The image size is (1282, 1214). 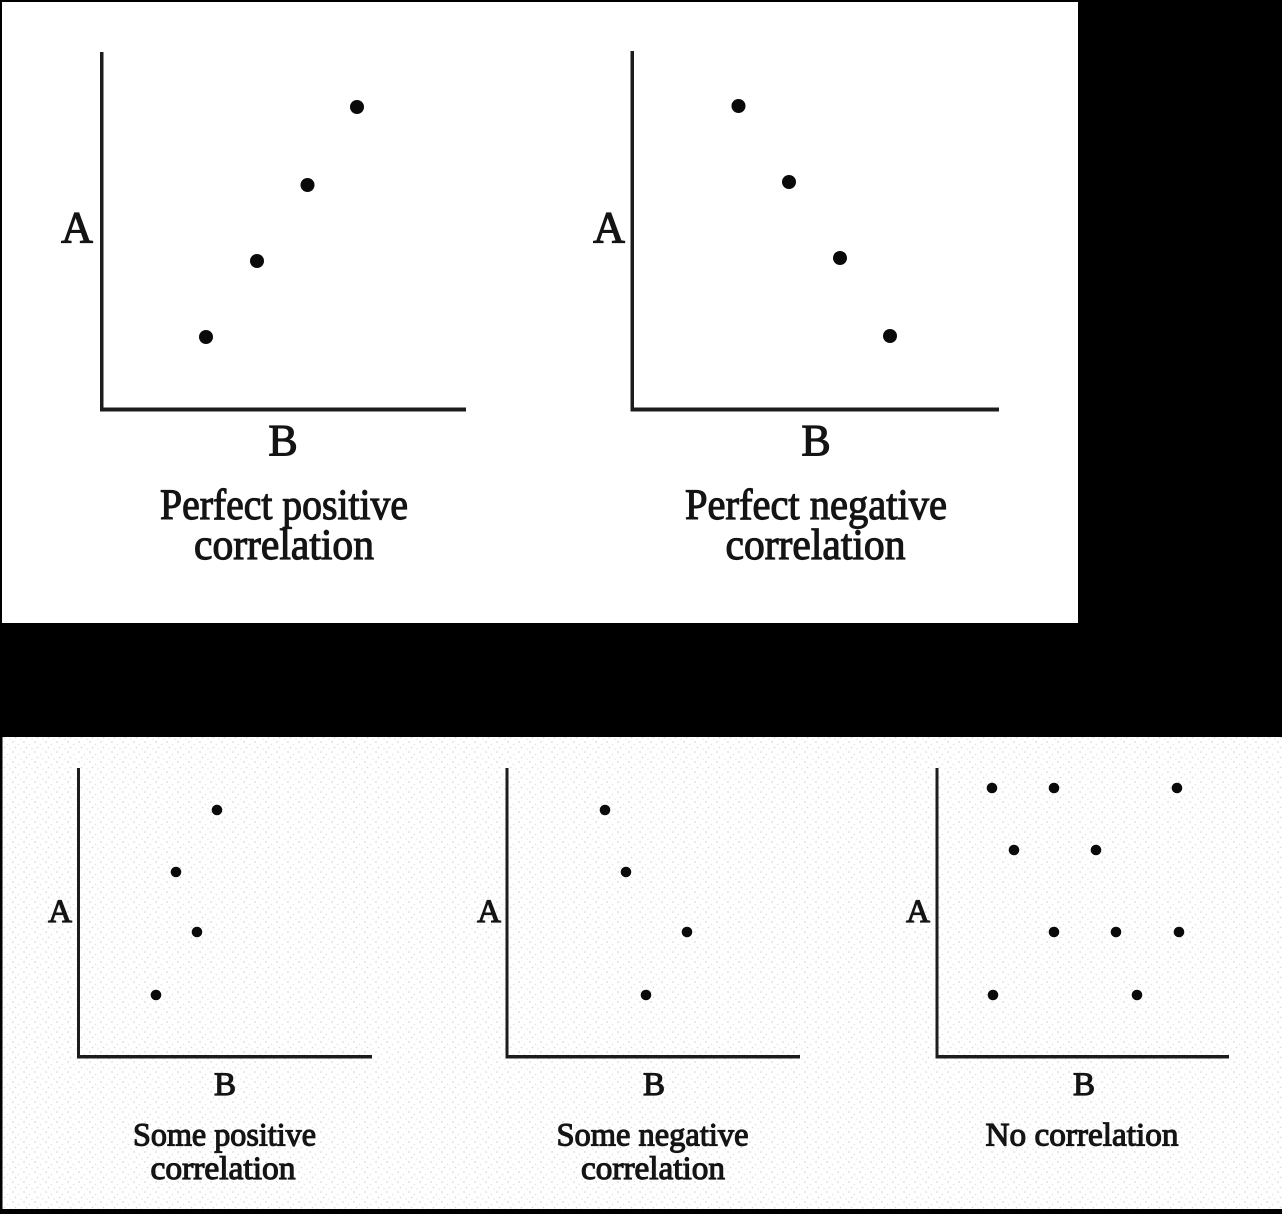 What do you see at coordinates (224, 1136) in the screenshot?
I see `svg-text: Some positive` at bounding box center [224, 1136].